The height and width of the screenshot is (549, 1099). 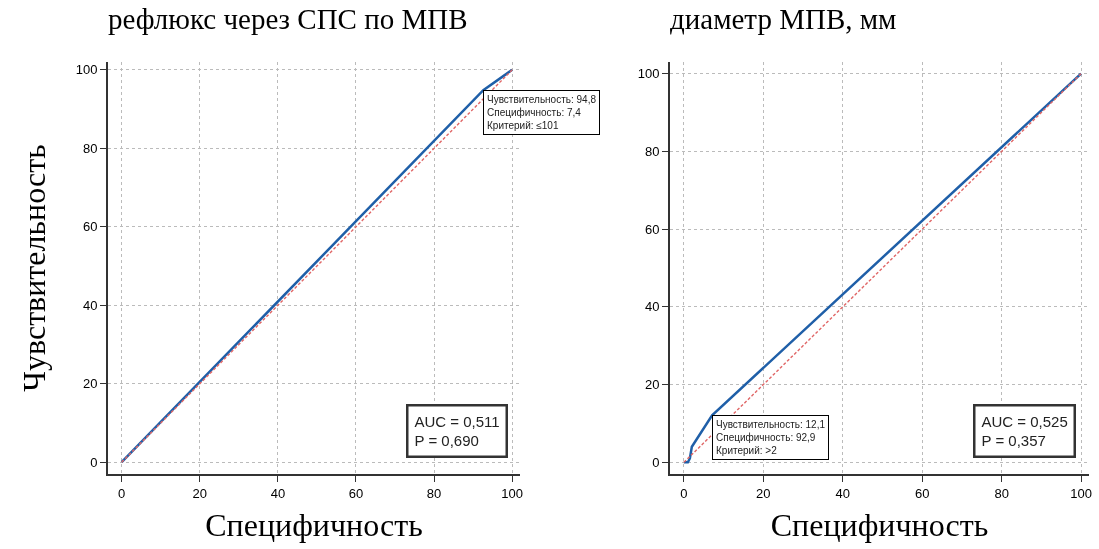 I want to click on annotation: AUC = 0,511 P = 0,690, so click(x=457, y=430).